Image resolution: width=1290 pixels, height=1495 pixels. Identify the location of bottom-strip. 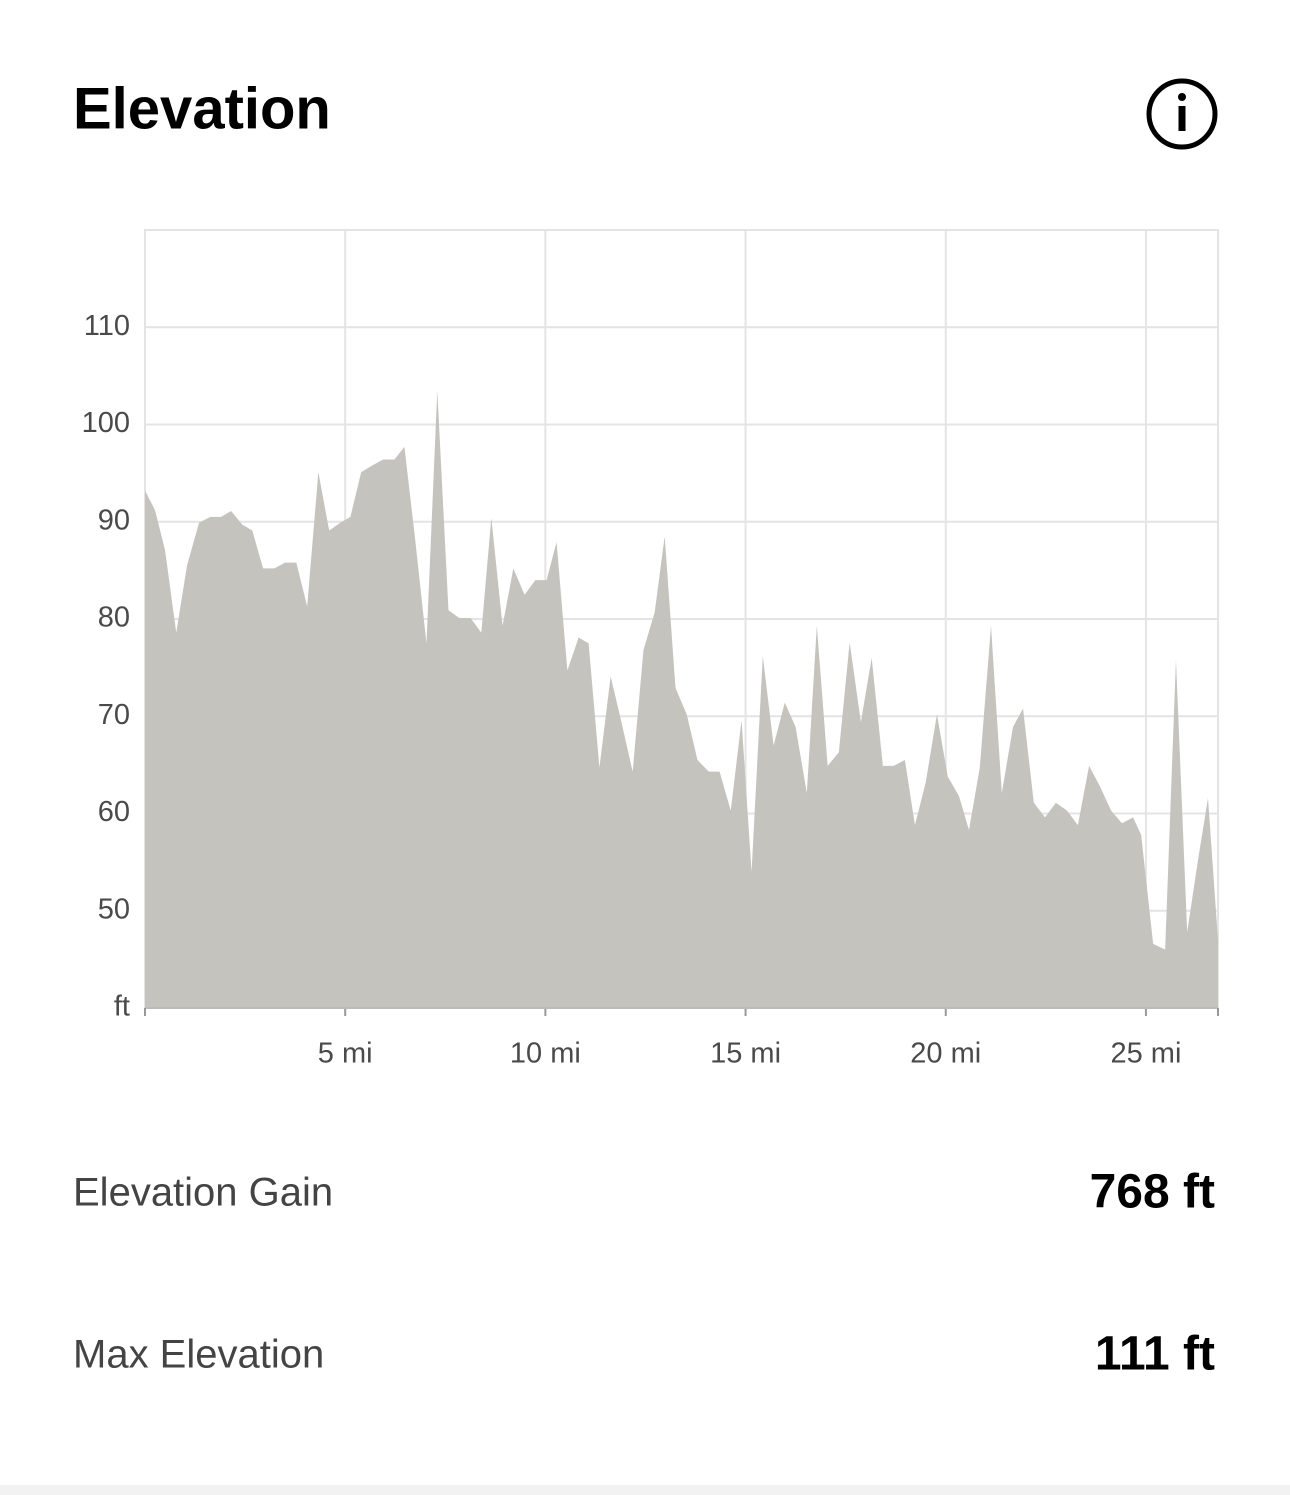
(645, 1490).